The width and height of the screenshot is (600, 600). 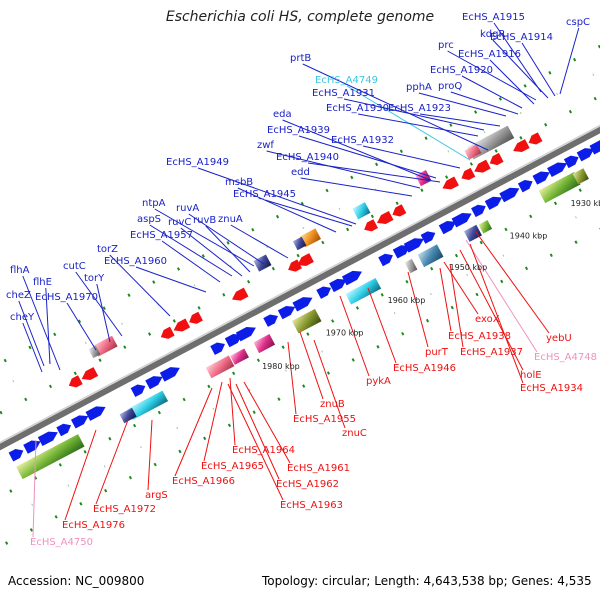 What do you see at coordinates (487, 319) in the screenshot?
I see `gene-label-reverse: exoX` at bounding box center [487, 319].